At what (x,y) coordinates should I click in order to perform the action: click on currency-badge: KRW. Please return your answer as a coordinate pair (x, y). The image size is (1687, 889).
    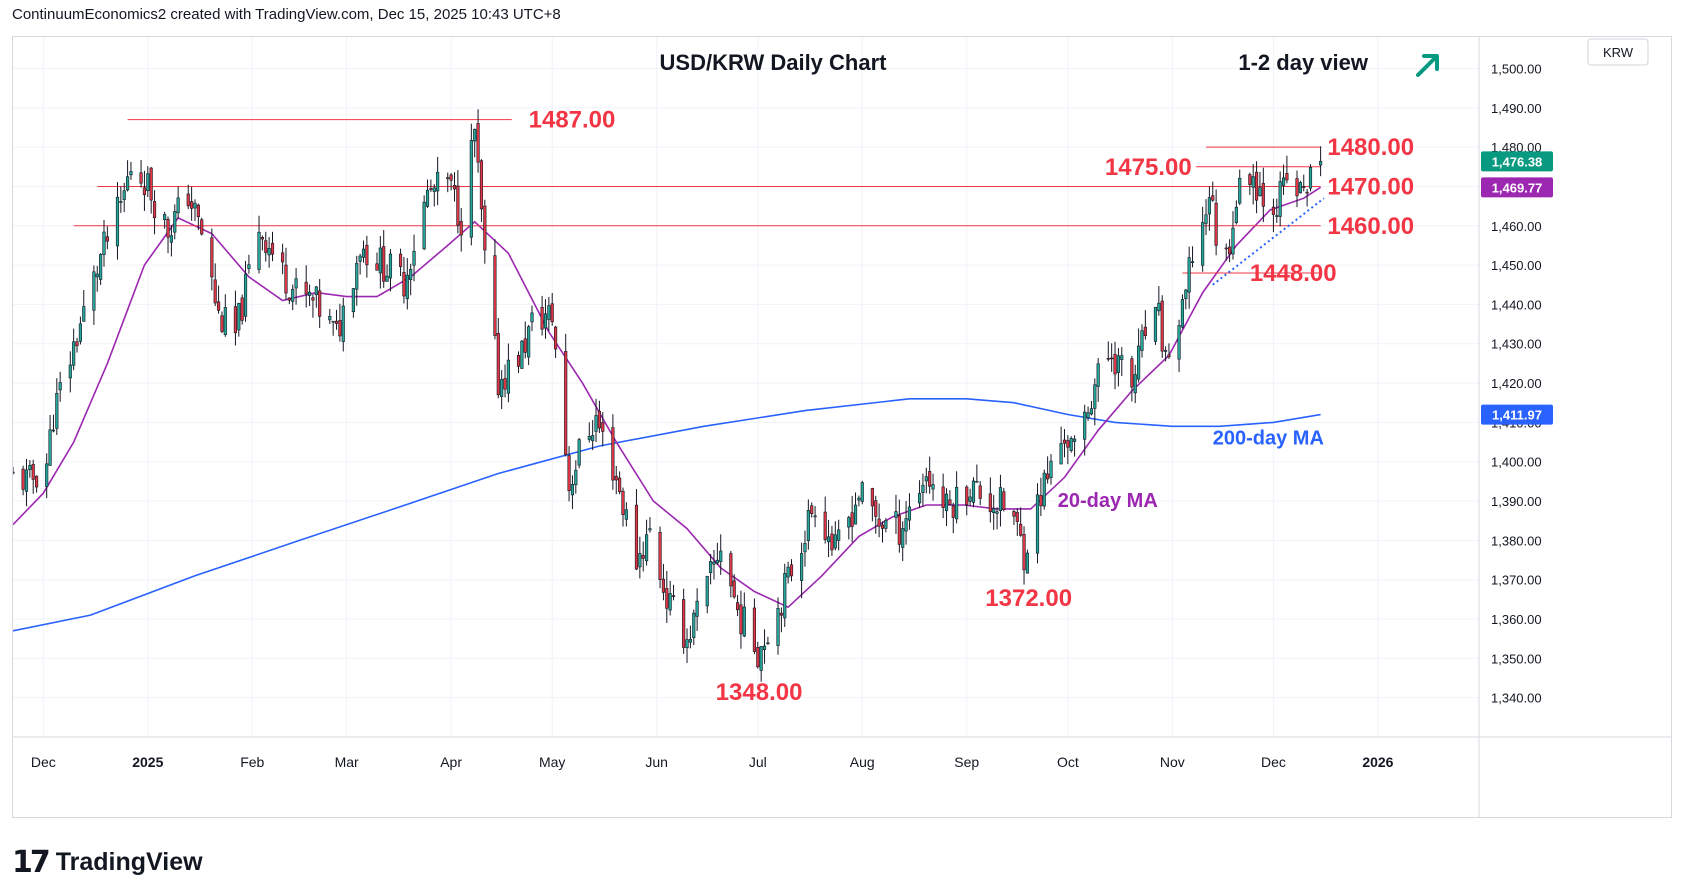
    Looking at the image, I should click on (1618, 52).